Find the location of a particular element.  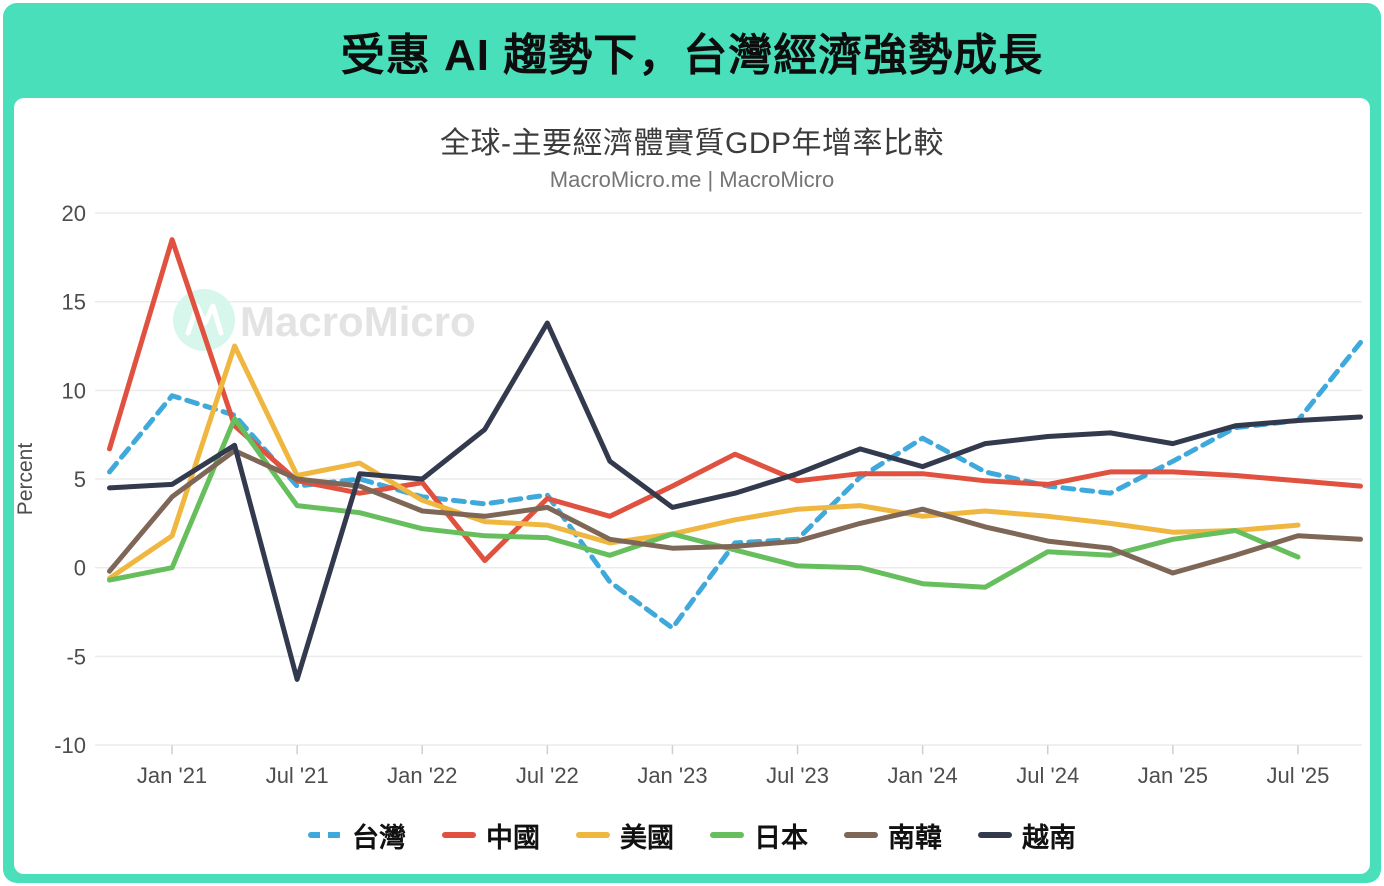

svg-text: 10 is located at coordinates (74, 390).